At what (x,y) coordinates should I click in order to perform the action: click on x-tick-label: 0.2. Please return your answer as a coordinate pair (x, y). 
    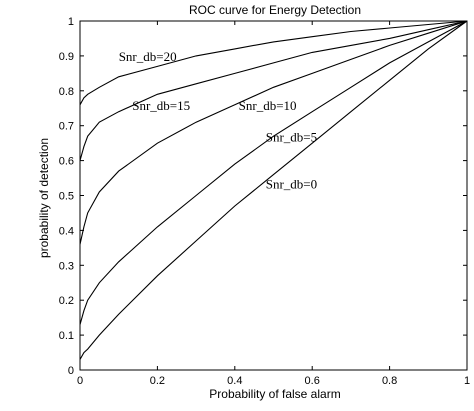
    Looking at the image, I should click on (157, 381).